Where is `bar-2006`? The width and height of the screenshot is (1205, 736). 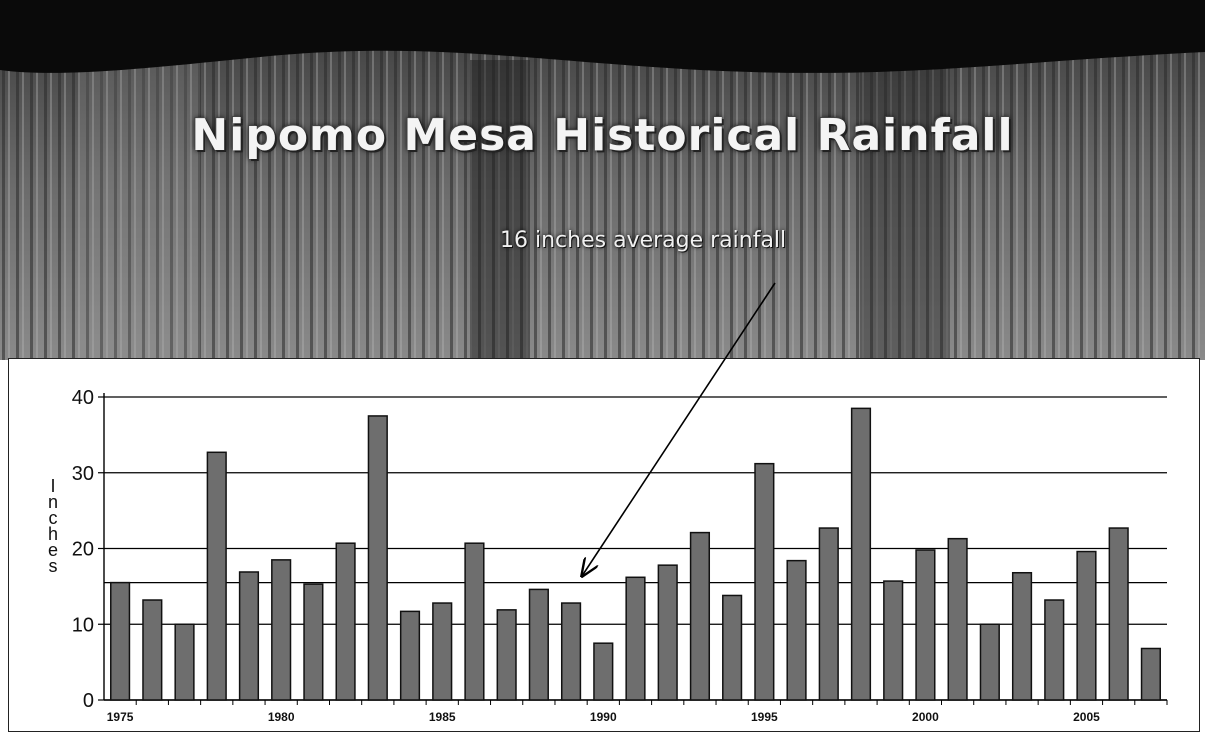
bar-2006 is located at coordinates (1118, 614).